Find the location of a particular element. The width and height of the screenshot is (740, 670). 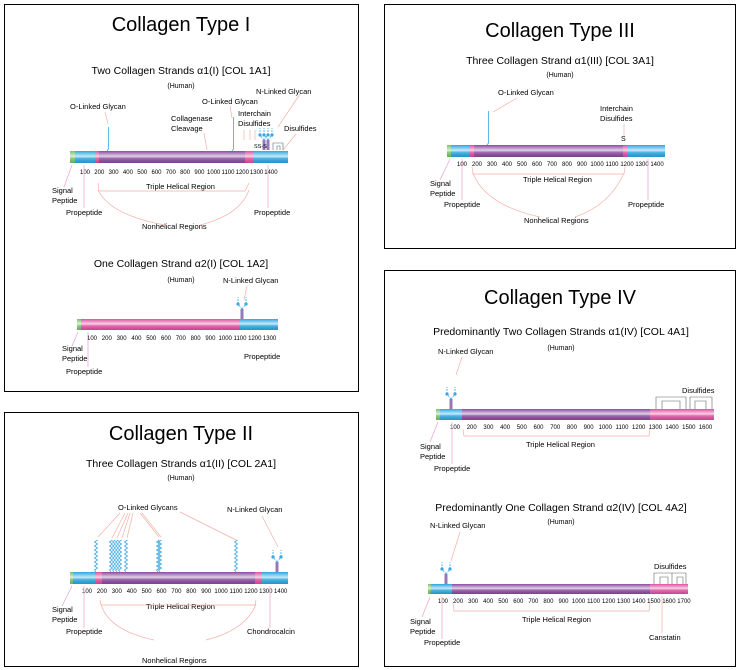

type1-a2-subtitle: One Collagen Strand α2(I) [COL 1A2] is located at coordinates (181, 264).